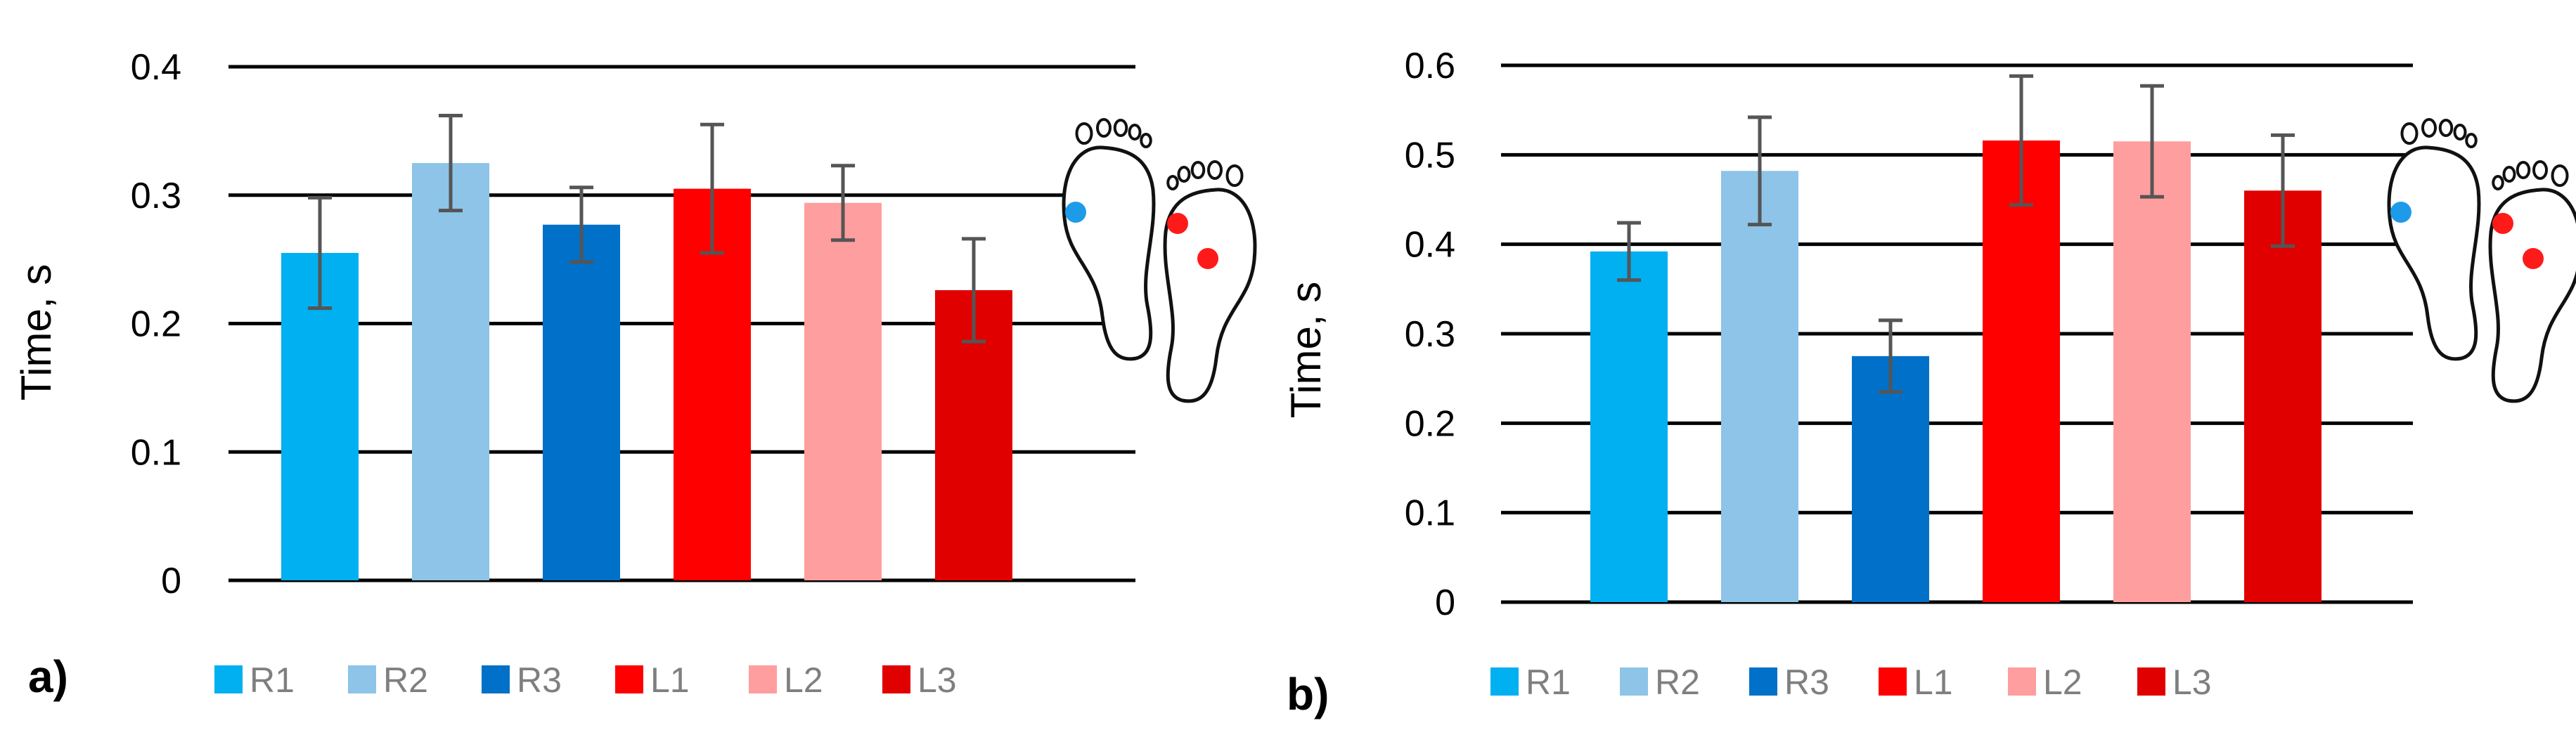  What do you see at coordinates (1629, 427) in the screenshot?
I see `bar-R1` at bounding box center [1629, 427].